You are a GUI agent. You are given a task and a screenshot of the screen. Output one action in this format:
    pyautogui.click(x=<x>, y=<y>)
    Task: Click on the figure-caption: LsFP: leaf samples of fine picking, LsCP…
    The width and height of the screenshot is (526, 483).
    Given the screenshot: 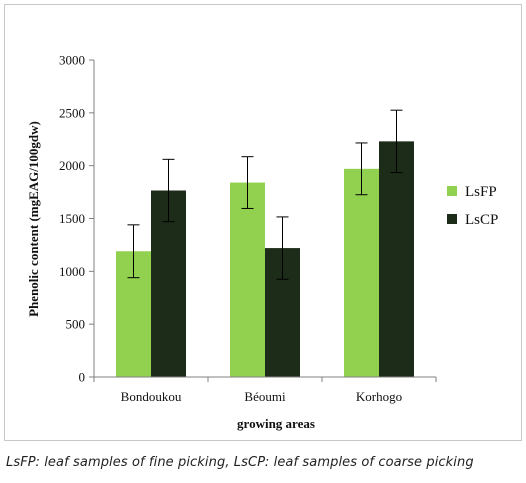 What is the action you would take?
    pyautogui.click(x=240, y=462)
    